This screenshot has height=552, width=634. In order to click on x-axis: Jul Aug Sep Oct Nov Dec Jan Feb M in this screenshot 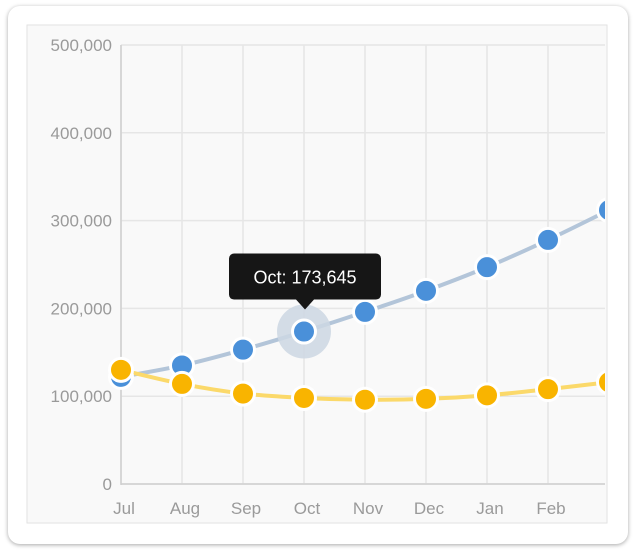, I will do `click(366, 508)`.